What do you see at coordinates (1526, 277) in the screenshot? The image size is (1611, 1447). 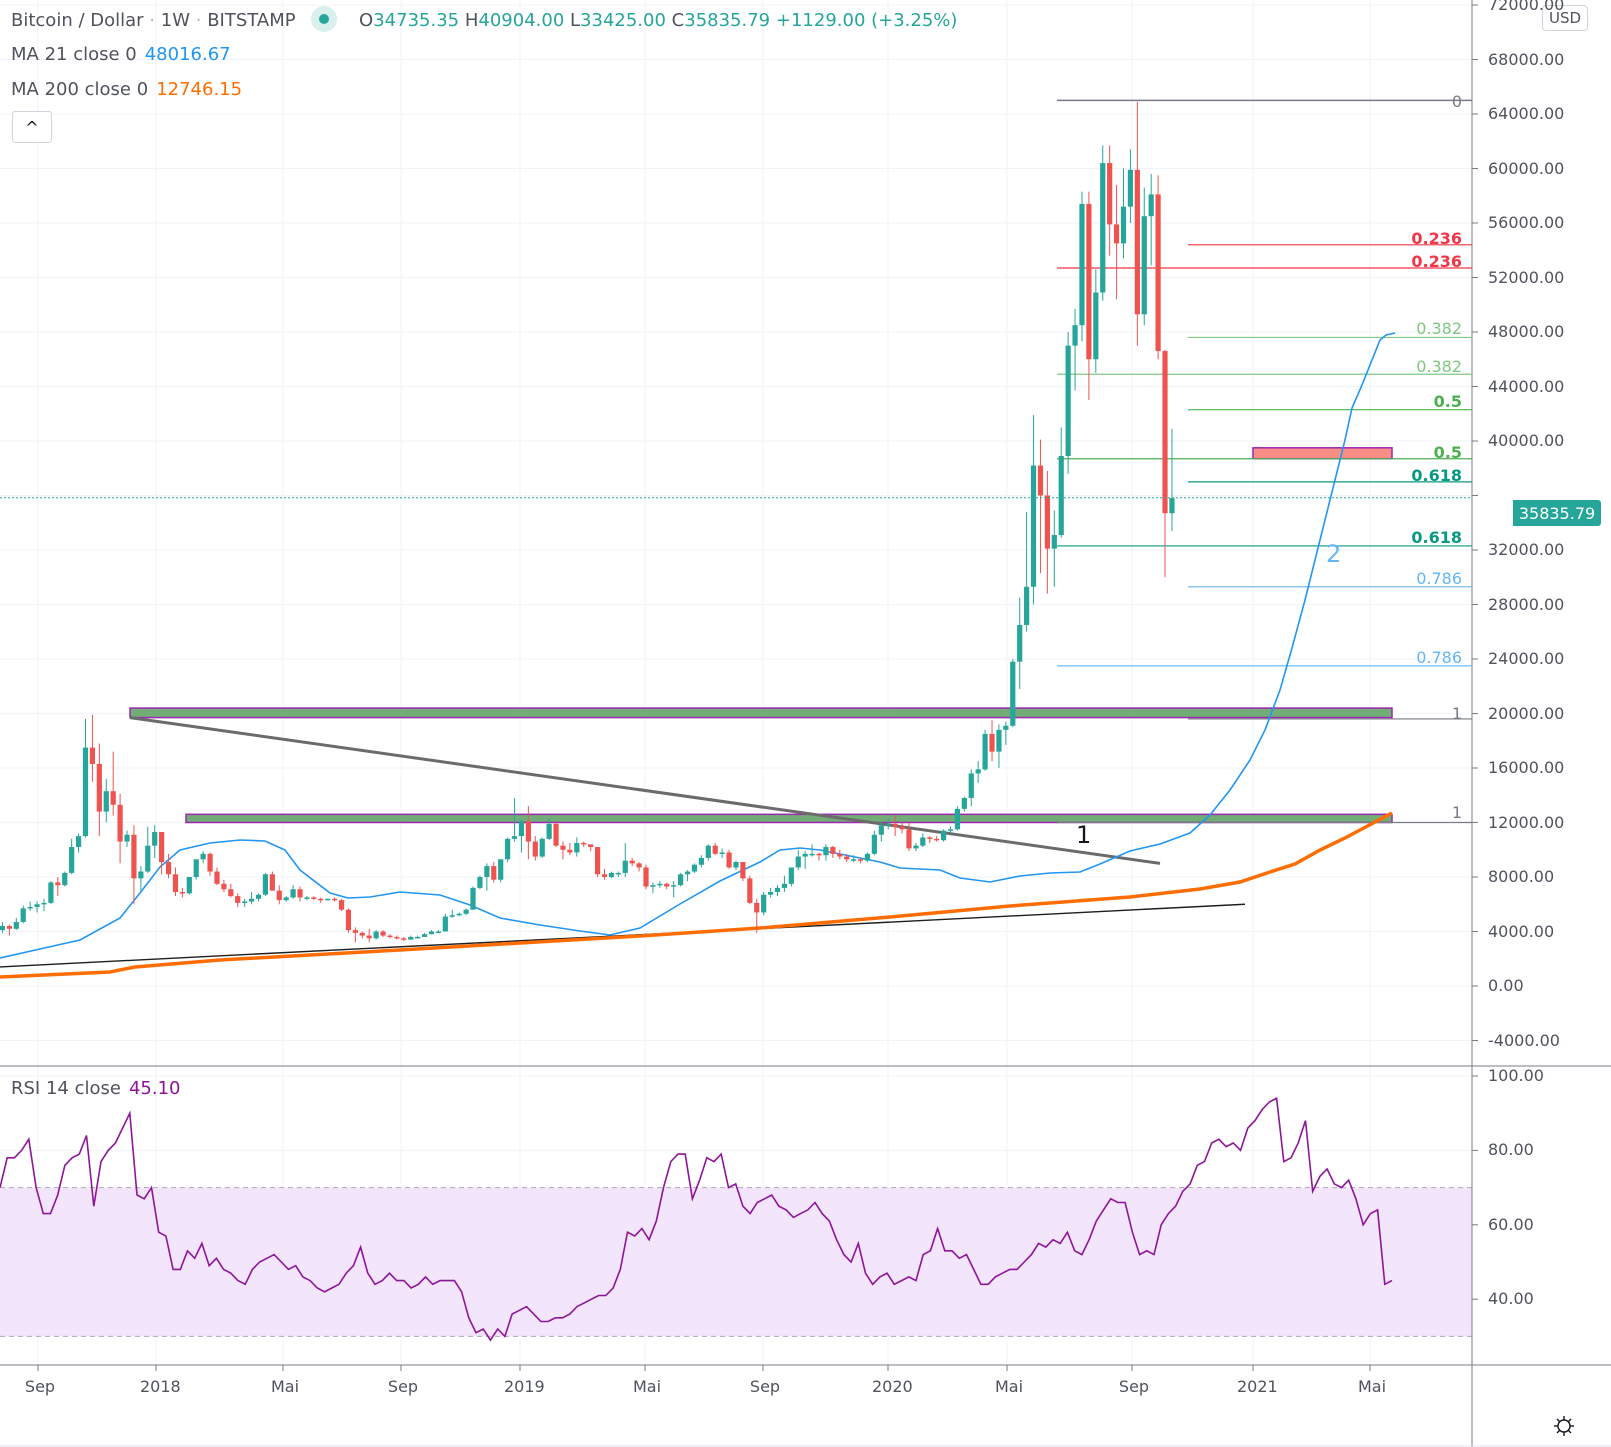 I see `price-tick: 52000.00` at bounding box center [1526, 277].